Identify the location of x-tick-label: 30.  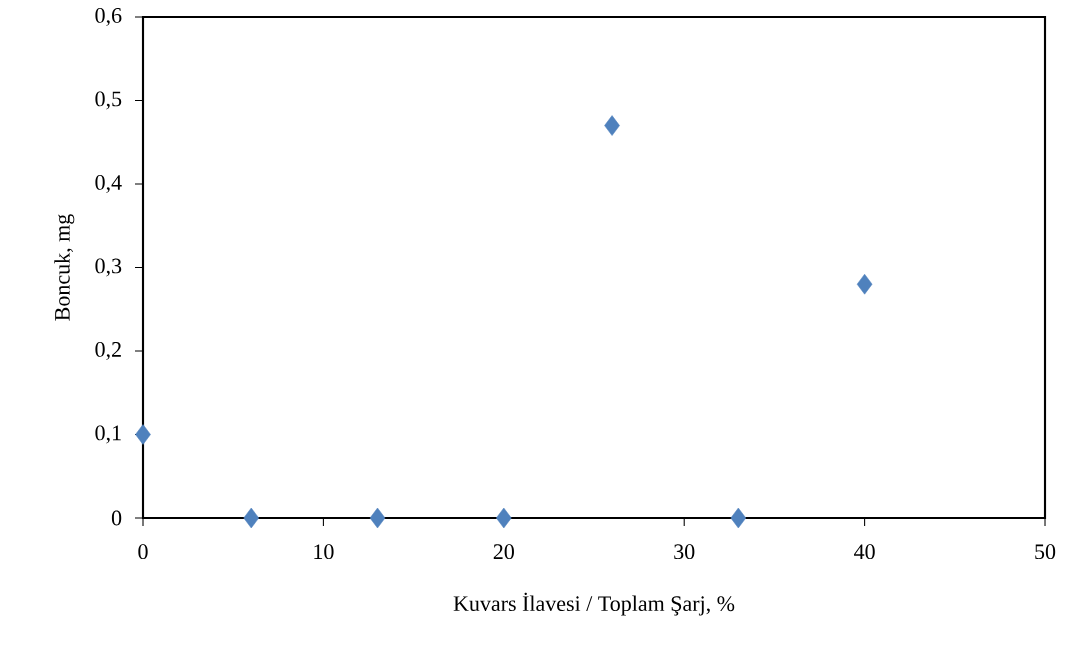
(684, 552).